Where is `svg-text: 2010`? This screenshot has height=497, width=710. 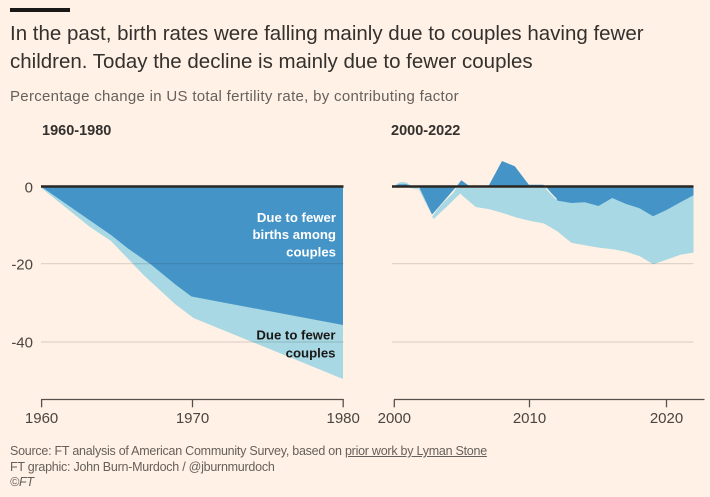 svg-text: 2010 is located at coordinates (529, 418).